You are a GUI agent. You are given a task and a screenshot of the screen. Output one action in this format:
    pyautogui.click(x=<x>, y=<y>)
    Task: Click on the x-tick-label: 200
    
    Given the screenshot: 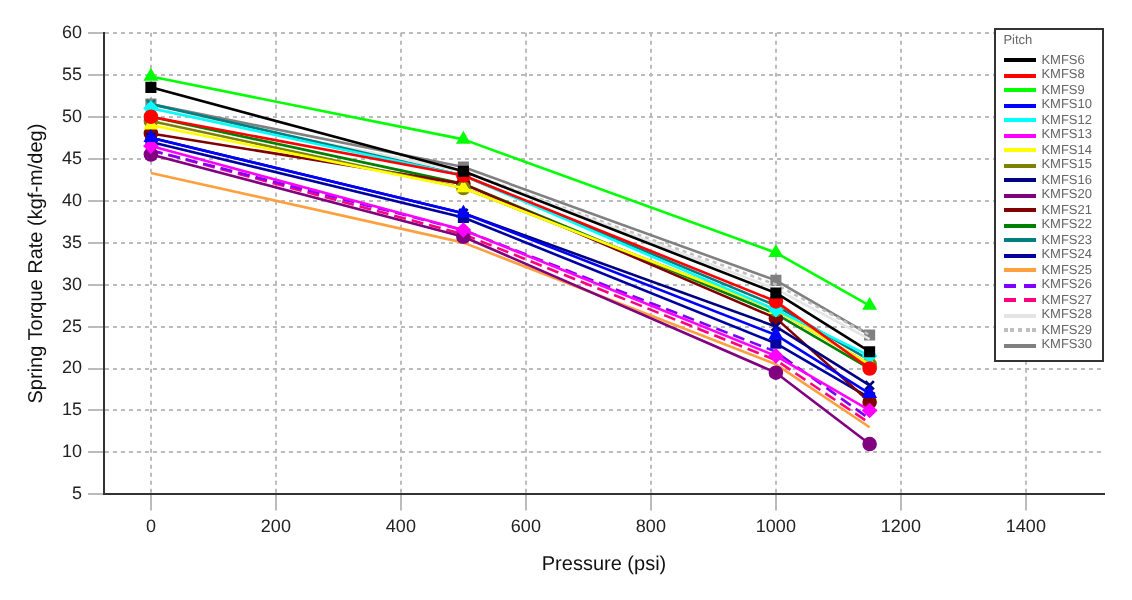 What is the action you would take?
    pyautogui.click(x=275, y=526)
    